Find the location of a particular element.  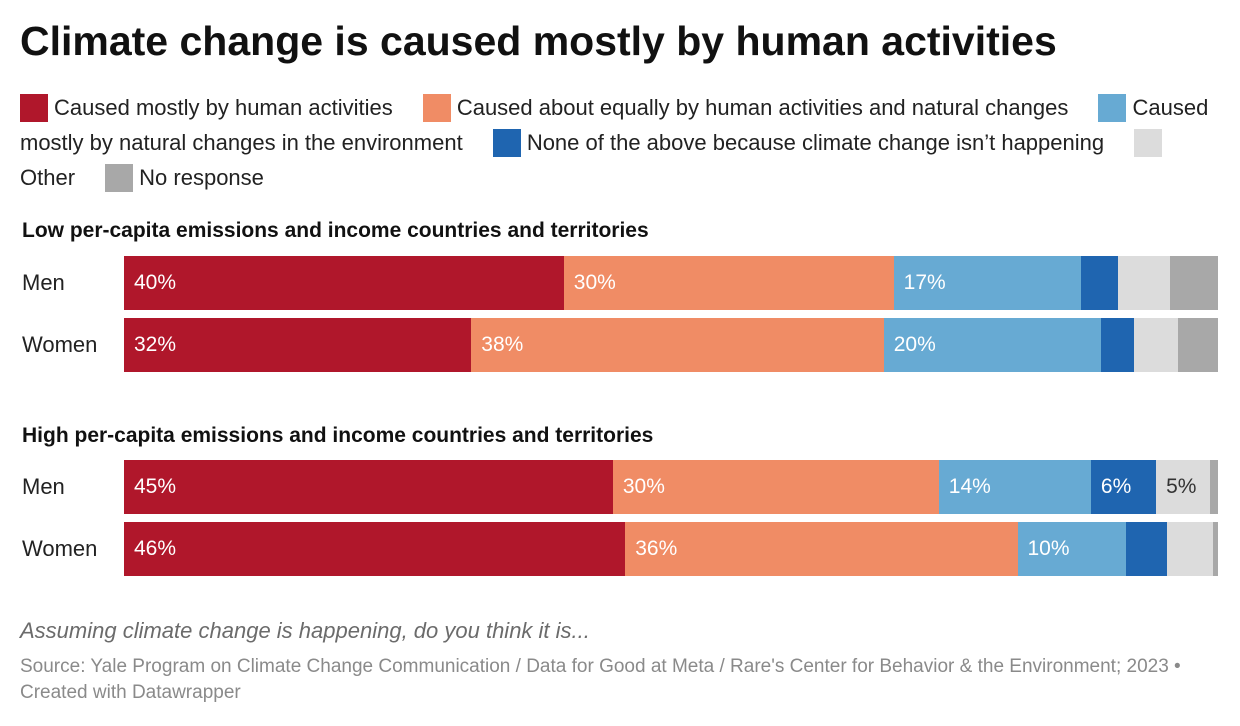

bar-segment-value-label: 46% is located at coordinates (155, 548).